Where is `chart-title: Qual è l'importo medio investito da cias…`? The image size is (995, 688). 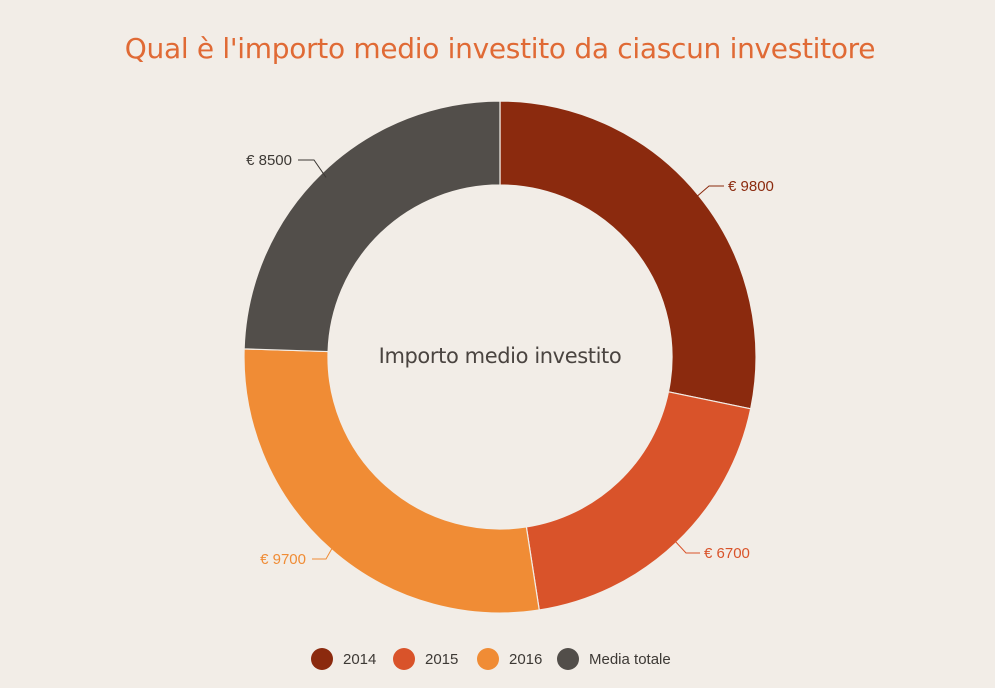 chart-title: Qual è l'importo medio investito da cias… is located at coordinates (500, 48).